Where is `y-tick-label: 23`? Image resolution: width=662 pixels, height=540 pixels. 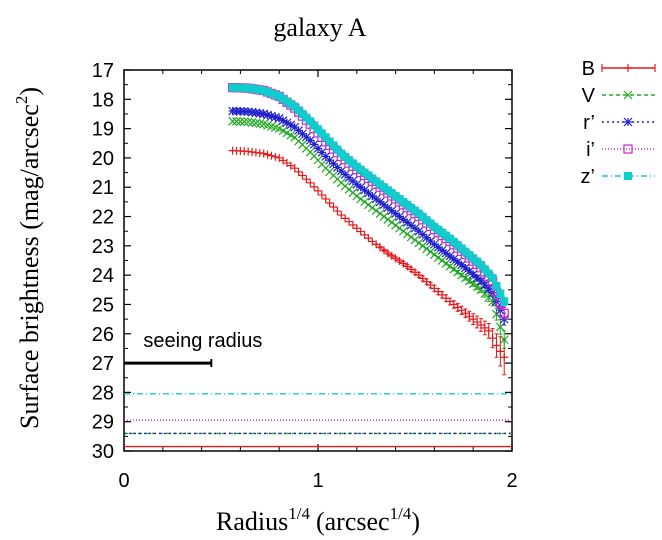 y-tick-label: 23 is located at coordinates (103, 247).